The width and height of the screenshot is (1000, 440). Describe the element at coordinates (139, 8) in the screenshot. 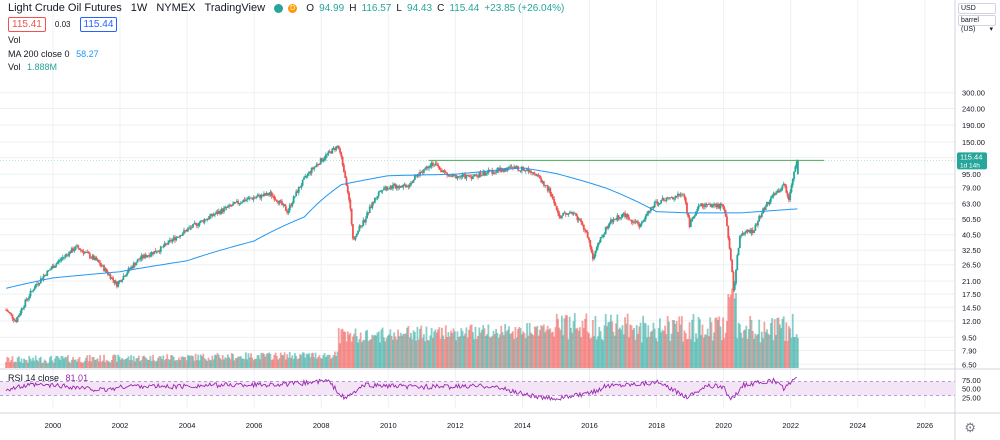

I see `interval-label: 1W` at that location.